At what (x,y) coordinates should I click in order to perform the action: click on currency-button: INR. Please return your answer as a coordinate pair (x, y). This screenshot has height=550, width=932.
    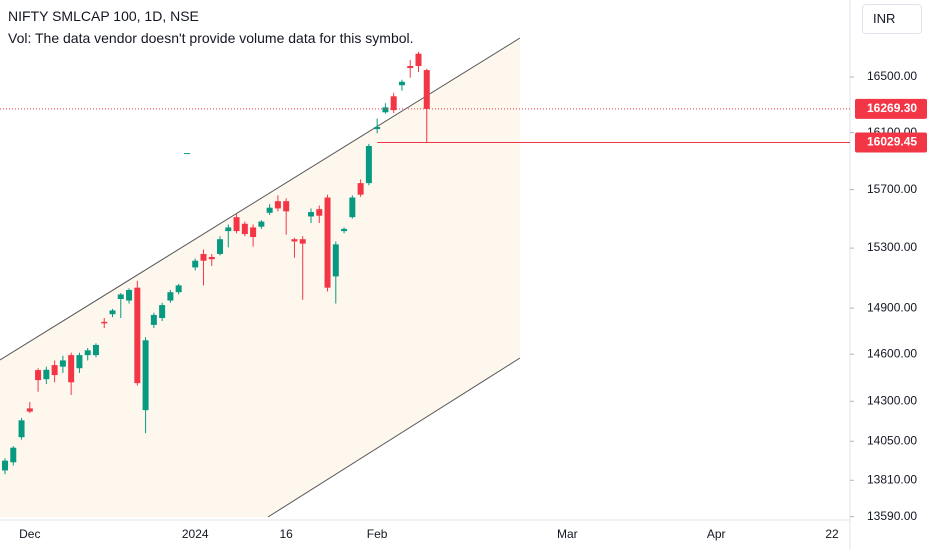
    Looking at the image, I should click on (892, 19).